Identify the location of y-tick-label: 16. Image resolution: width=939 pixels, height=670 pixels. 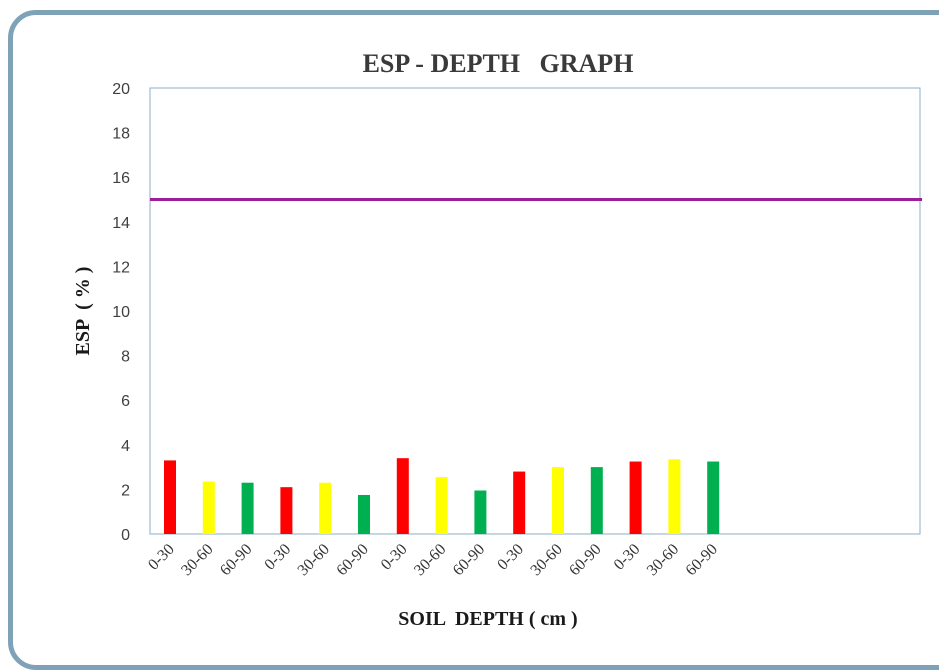
(121, 178).